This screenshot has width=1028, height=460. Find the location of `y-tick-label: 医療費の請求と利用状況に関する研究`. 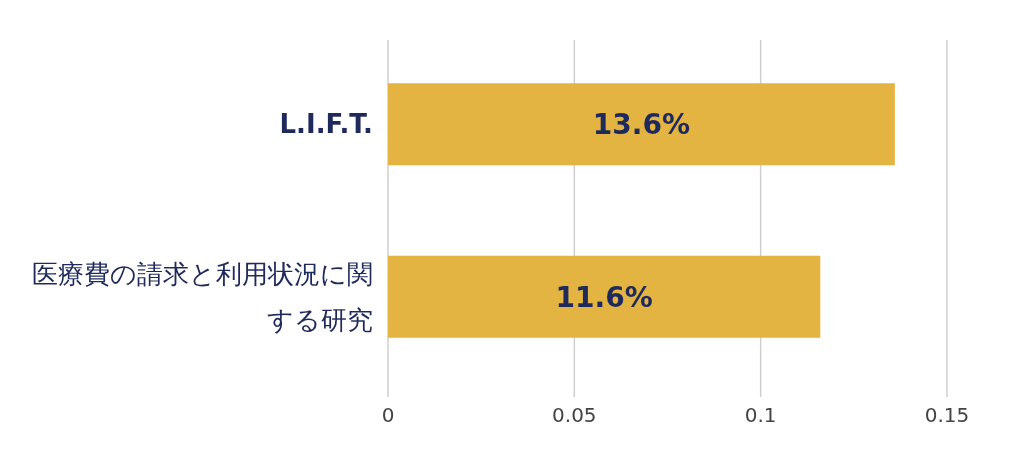

y-tick-label: 医療費の請求と利用状況に関する研究 is located at coordinates (202, 297).